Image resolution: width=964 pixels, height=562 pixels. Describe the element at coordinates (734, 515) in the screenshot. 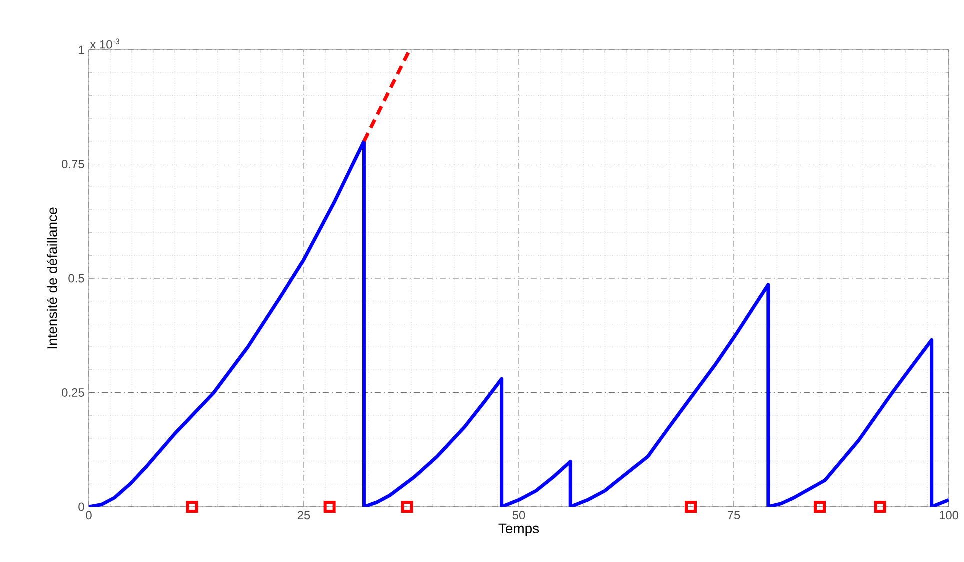

I see `x-tick-label: 75` at that location.